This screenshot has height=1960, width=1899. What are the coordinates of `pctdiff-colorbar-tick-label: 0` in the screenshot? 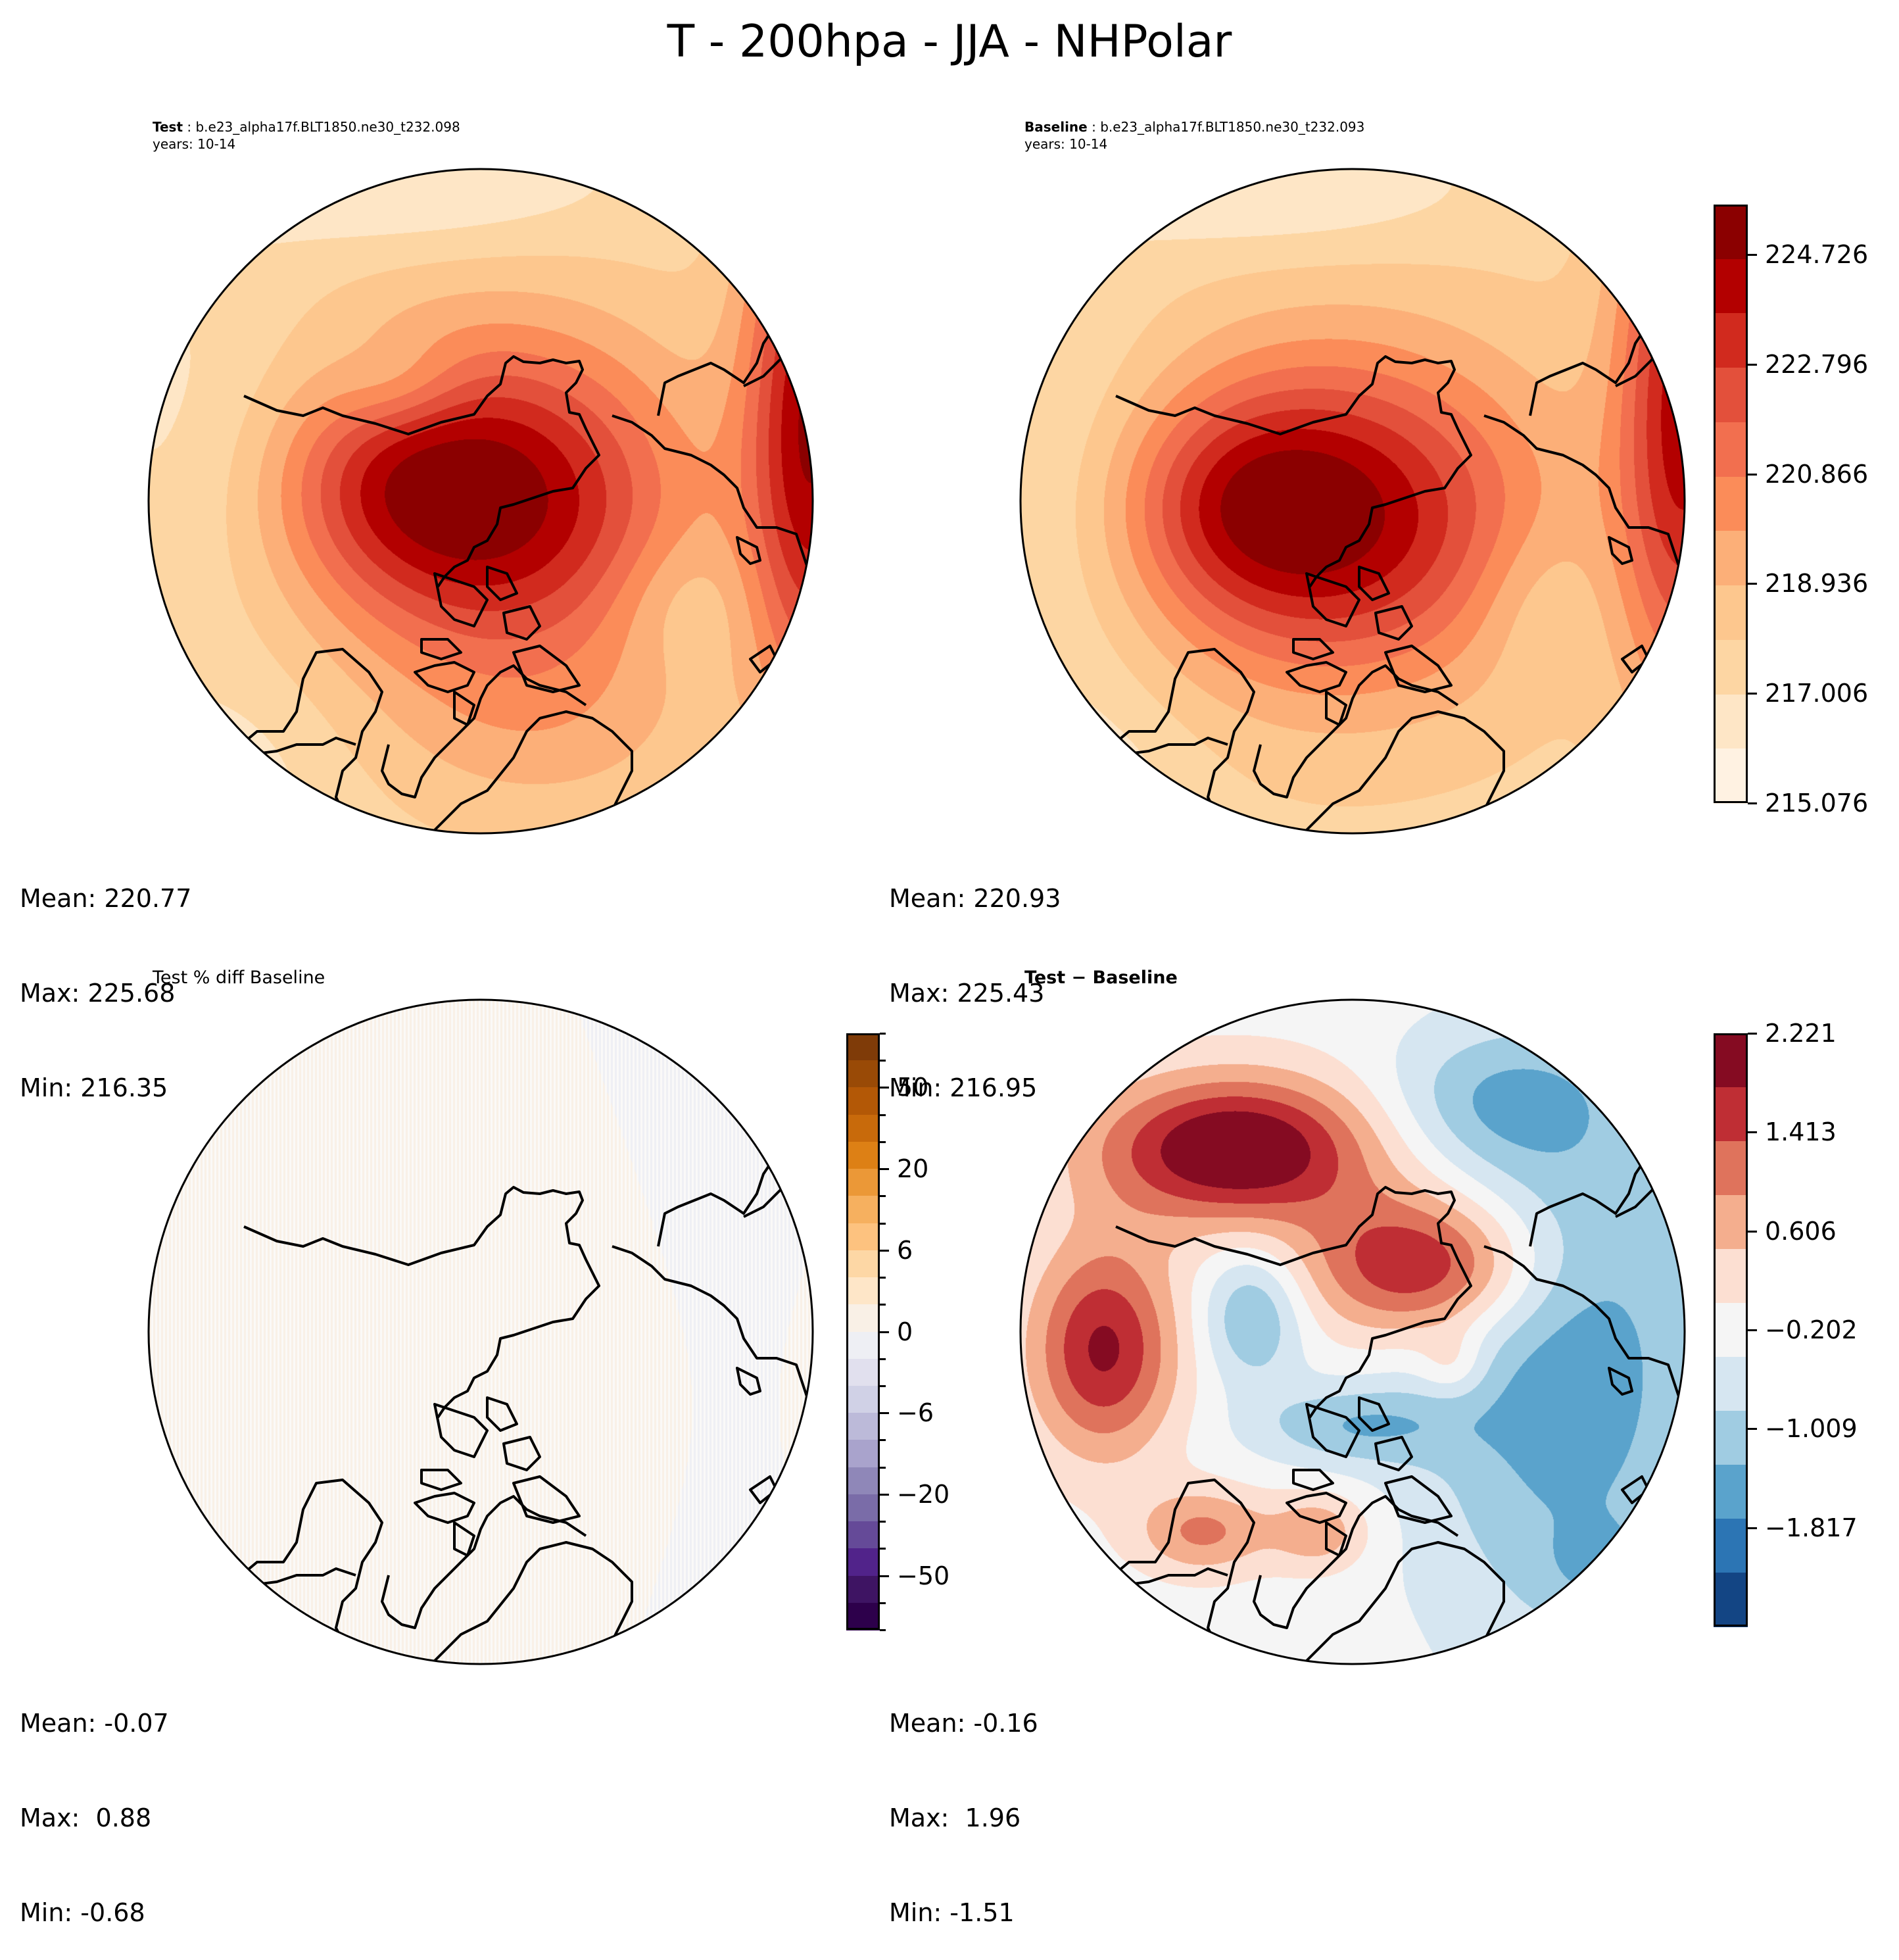 It's located at (905, 1332).